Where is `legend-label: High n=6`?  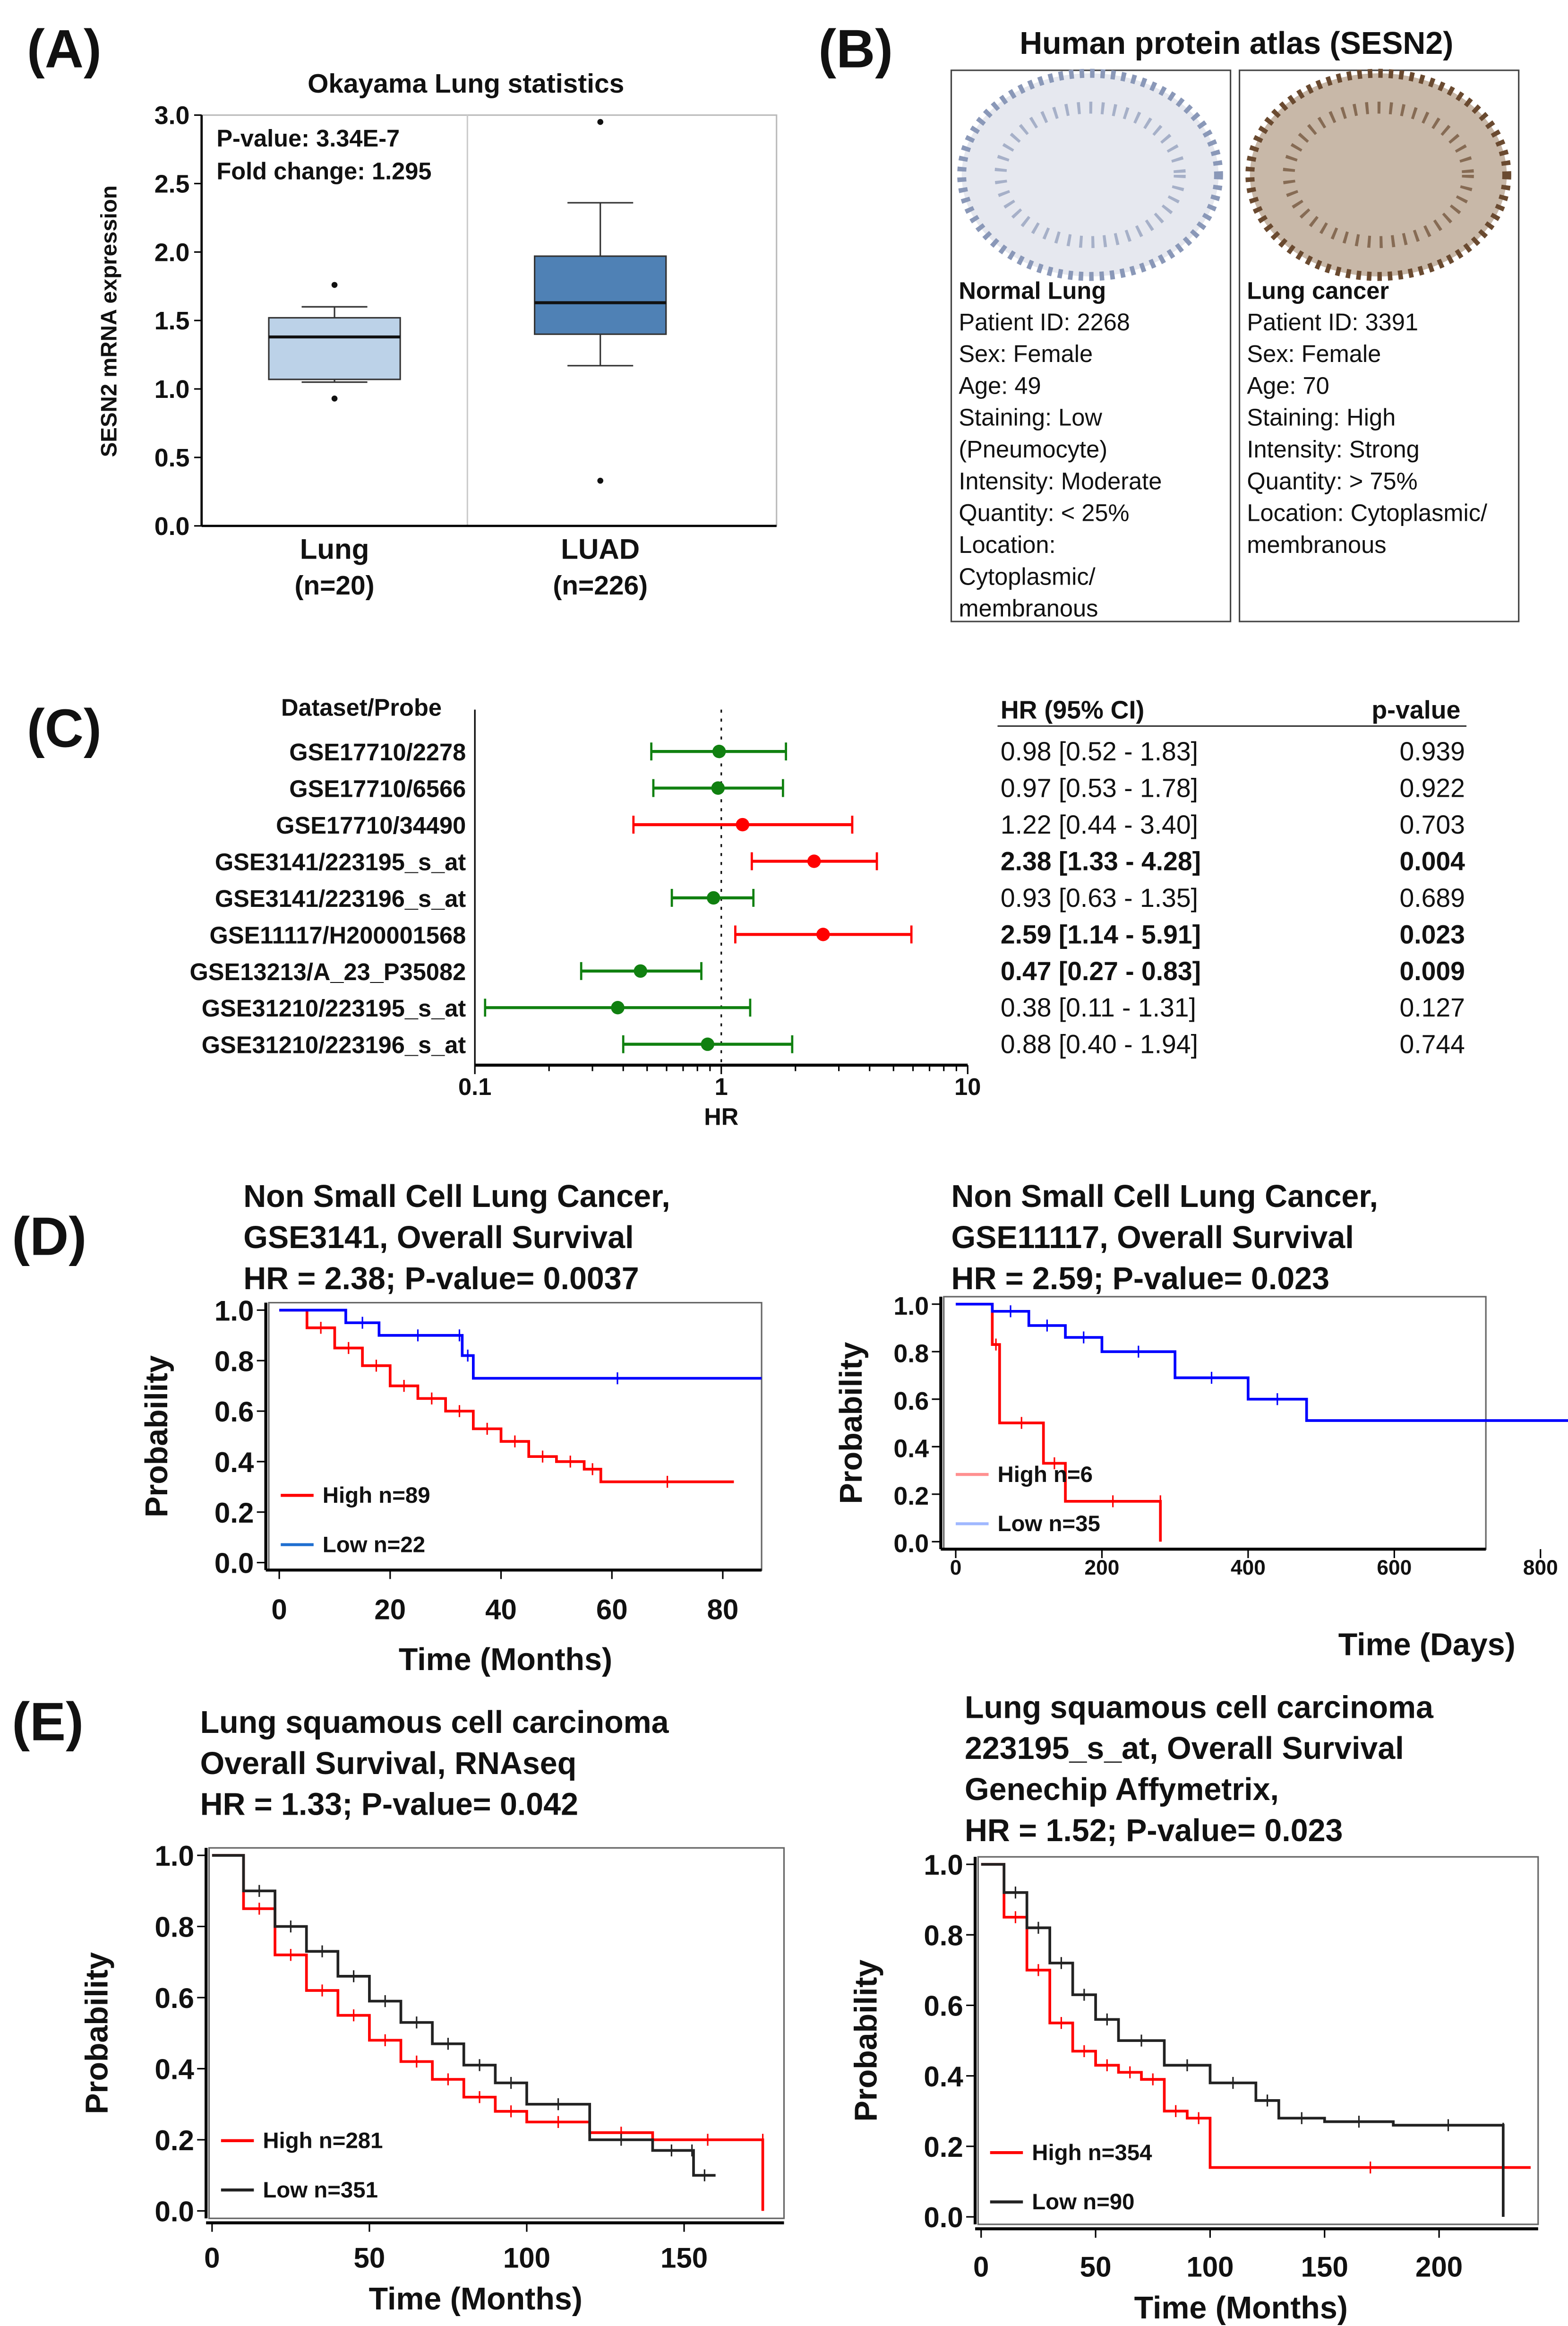 legend-label: High n=6 is located at coordinates (1046, 1474).